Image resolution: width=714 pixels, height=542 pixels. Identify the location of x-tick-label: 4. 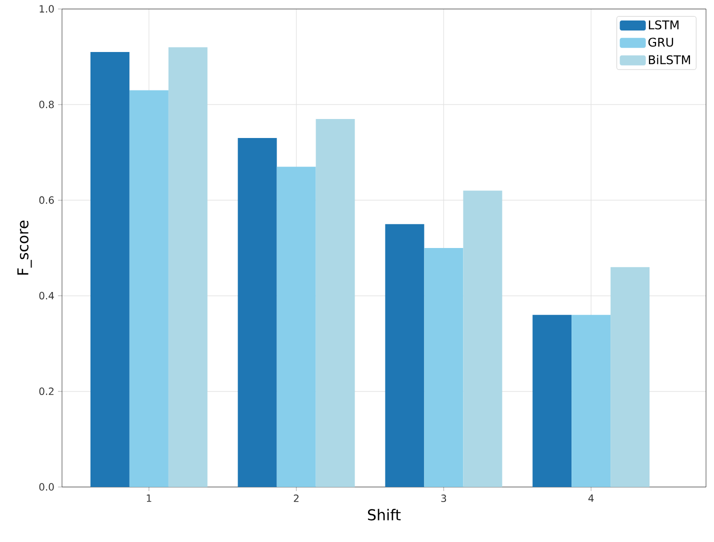
(591, 498).